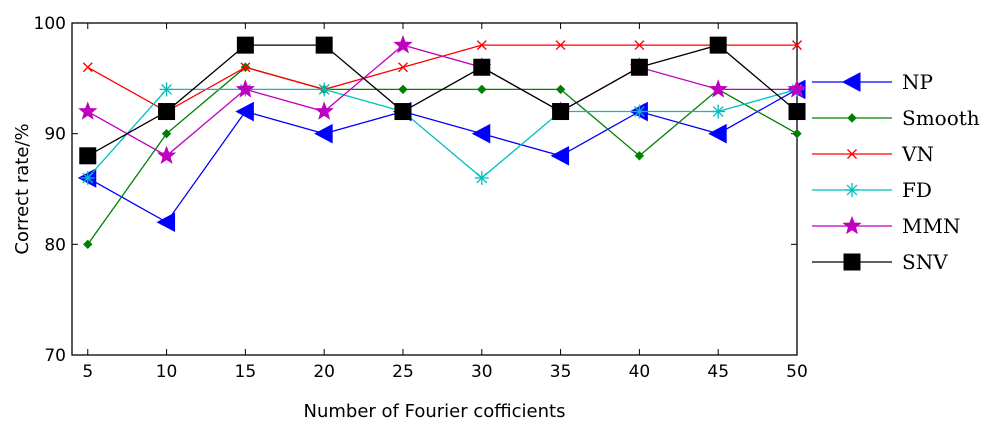 Image resolution: width=996 pixels, height=431 pixels. Describe the element at coordinates (917, 190) in the screenshot. I see `legend-label: FD` at that location.